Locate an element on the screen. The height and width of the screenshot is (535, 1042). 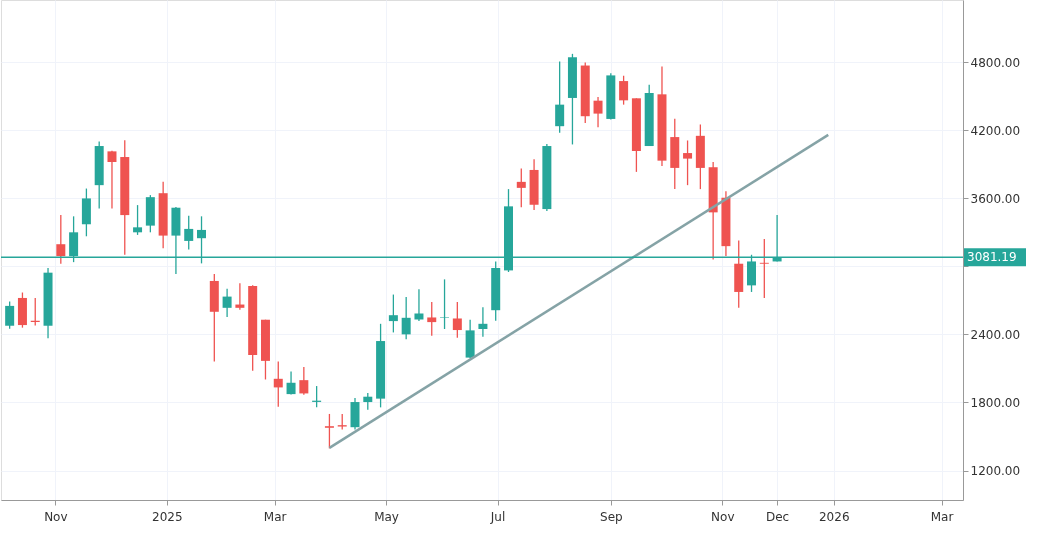
x-tick-label: 2026 is located at coordinates (834, 516).